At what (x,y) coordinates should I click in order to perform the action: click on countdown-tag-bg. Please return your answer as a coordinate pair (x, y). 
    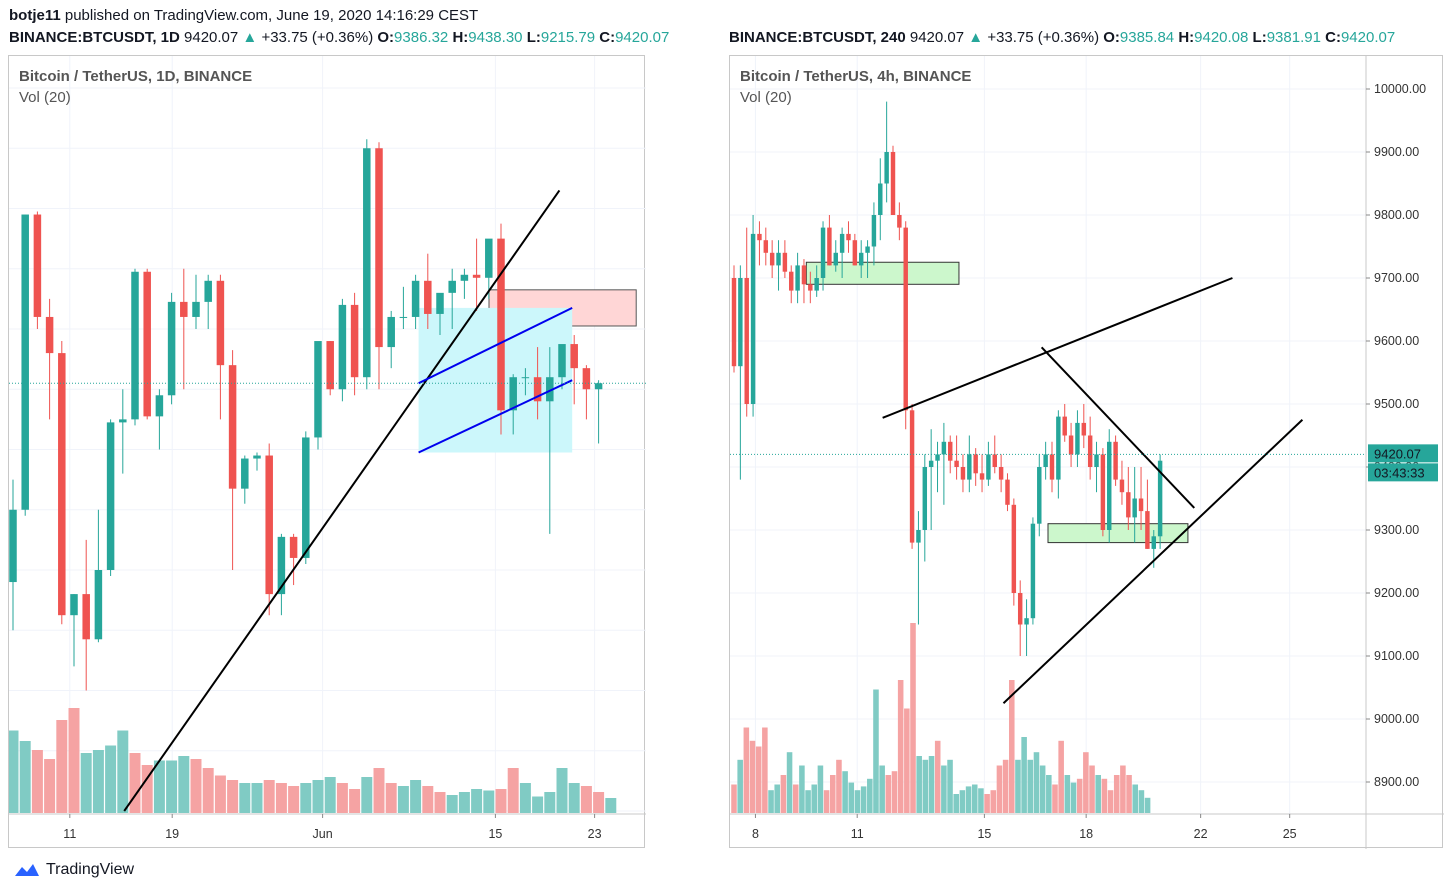
    Looking at the image, I should click on (1403, 472).